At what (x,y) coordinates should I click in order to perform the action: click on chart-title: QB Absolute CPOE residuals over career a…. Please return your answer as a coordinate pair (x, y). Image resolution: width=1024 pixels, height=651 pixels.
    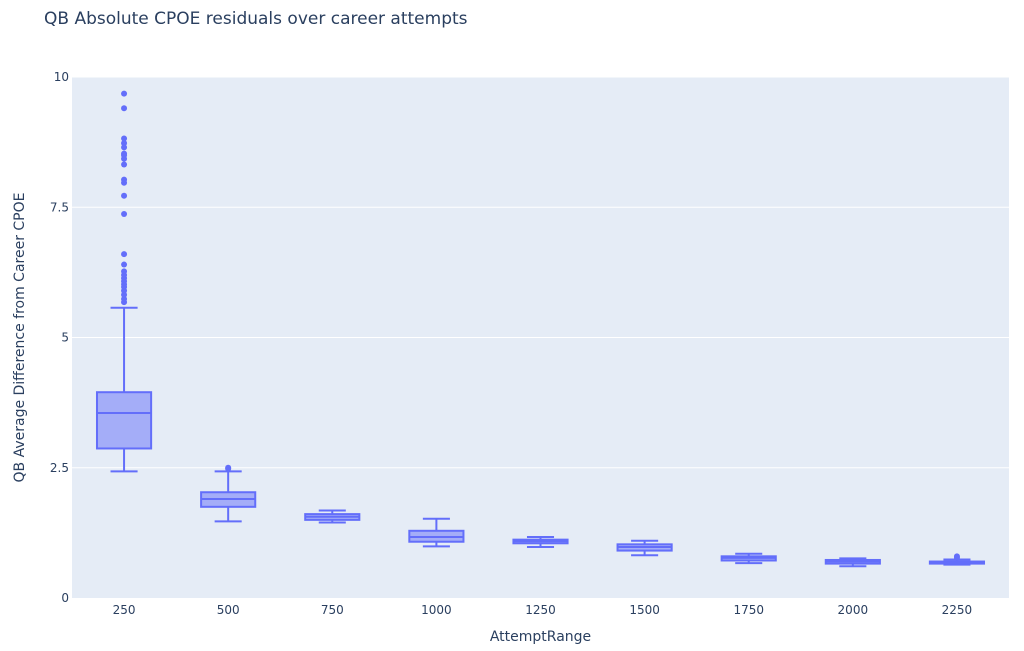
    Looking at the image, I should click on (256, 19).